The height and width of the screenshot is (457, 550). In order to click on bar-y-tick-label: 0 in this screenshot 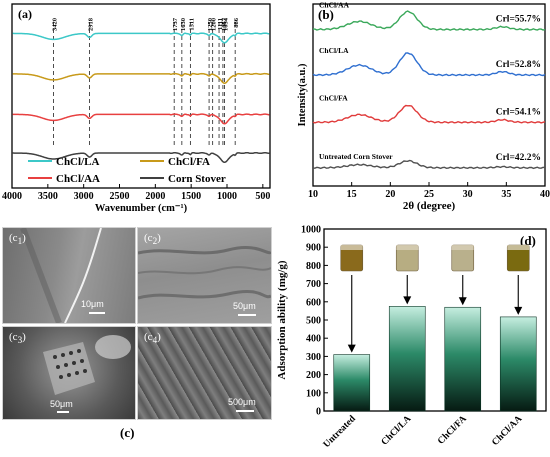, I will do `click(318, 412)`.